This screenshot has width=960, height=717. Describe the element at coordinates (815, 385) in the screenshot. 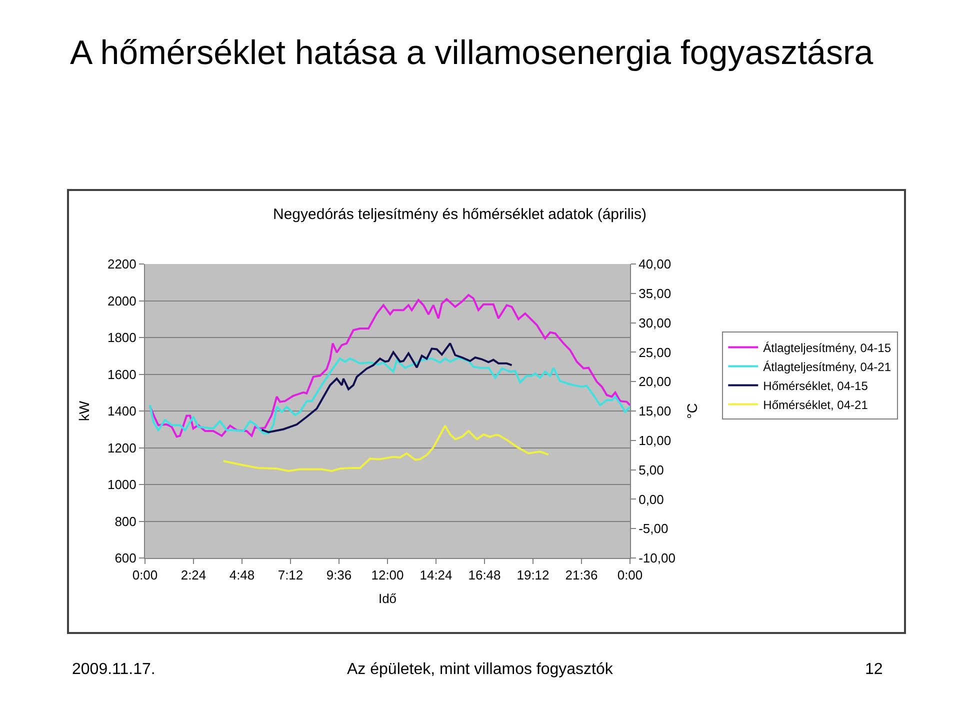

I see `legend-label: Hőmérséklet, 04-15` at that location.